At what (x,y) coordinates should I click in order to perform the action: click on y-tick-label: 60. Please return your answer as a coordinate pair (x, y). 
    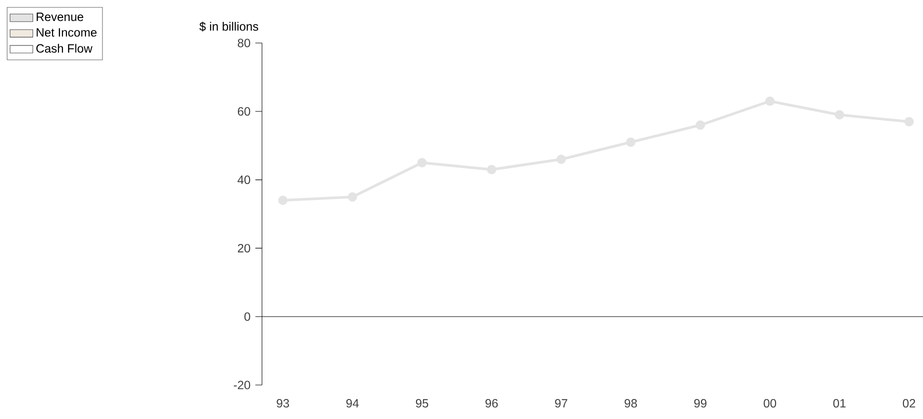
    Looking at the image, I should click on (244, 111).